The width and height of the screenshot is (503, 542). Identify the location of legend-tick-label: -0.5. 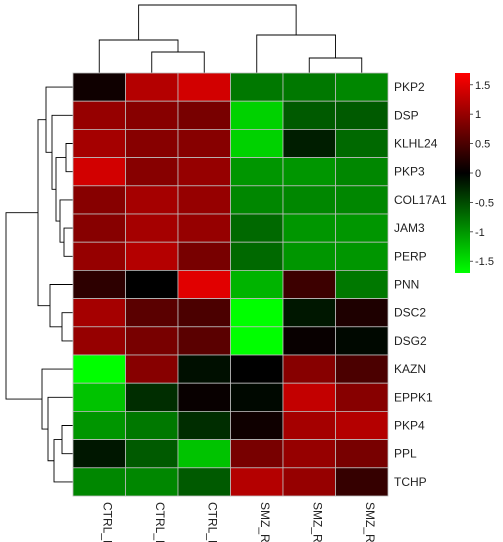
(484, 203).